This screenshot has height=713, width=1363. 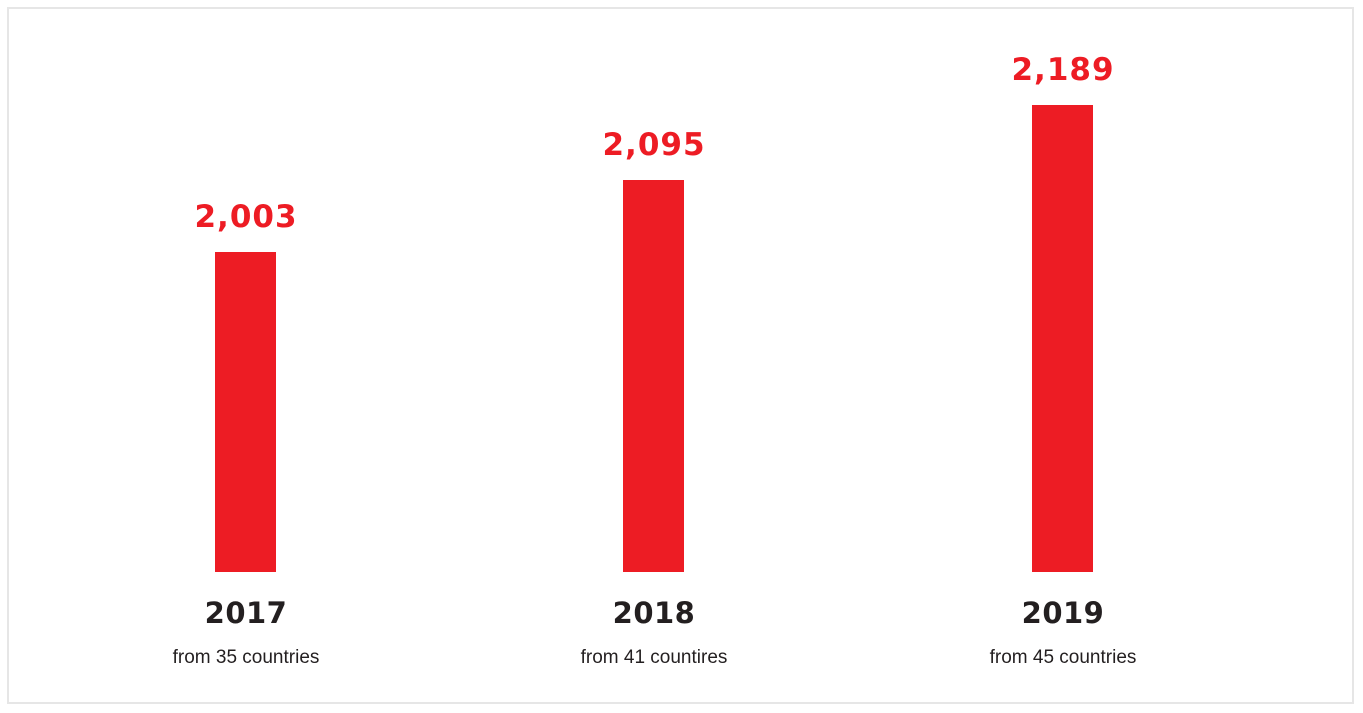 What do you see at coordinates (1063, 70) in the screenshot?
I see `value-label-2019: 2,189` at bounding box center [1063, 70].